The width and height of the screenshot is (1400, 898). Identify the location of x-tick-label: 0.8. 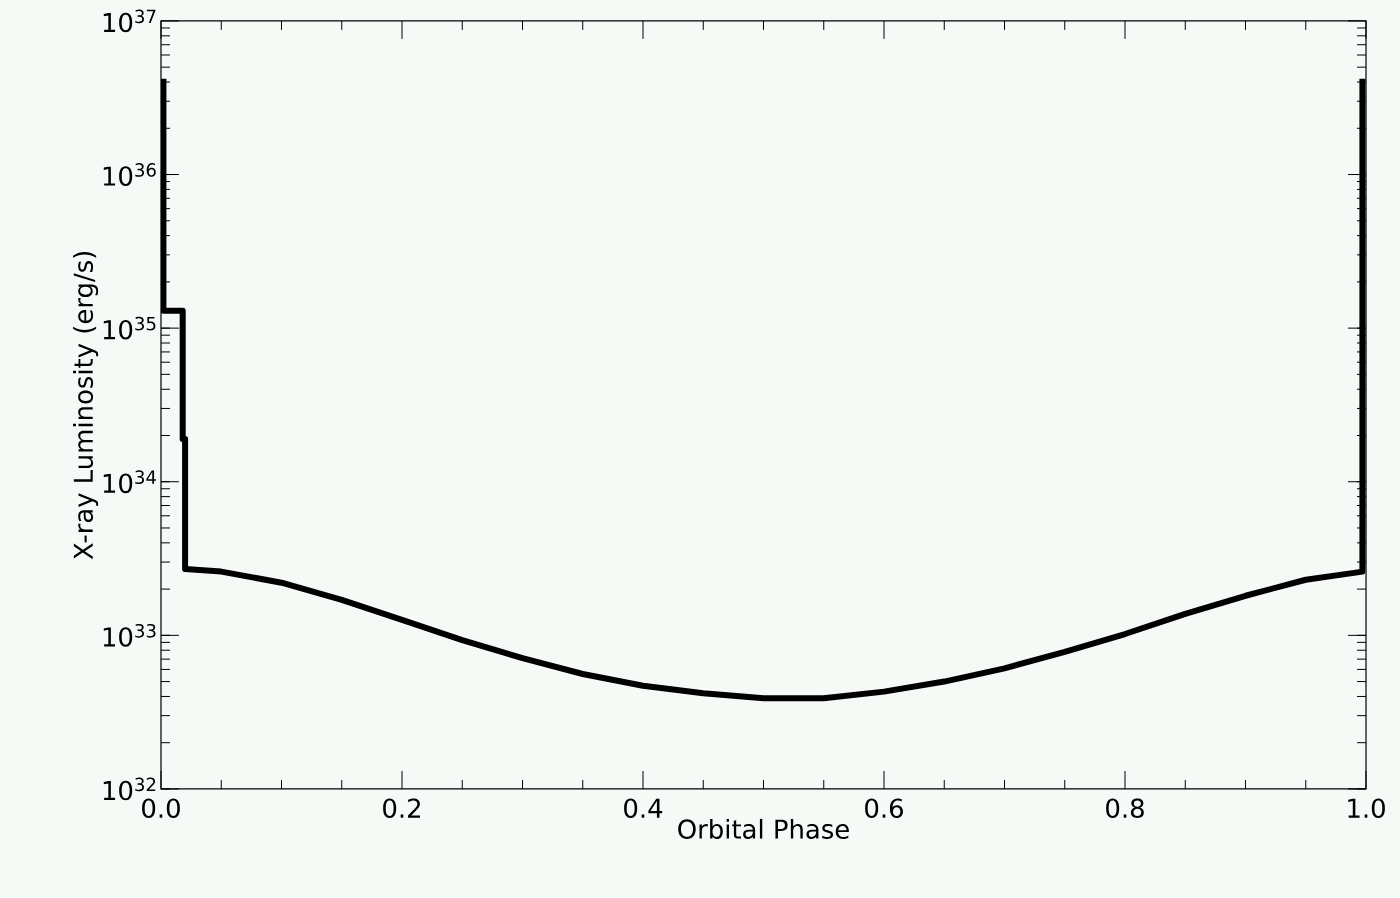
(1125, 808).